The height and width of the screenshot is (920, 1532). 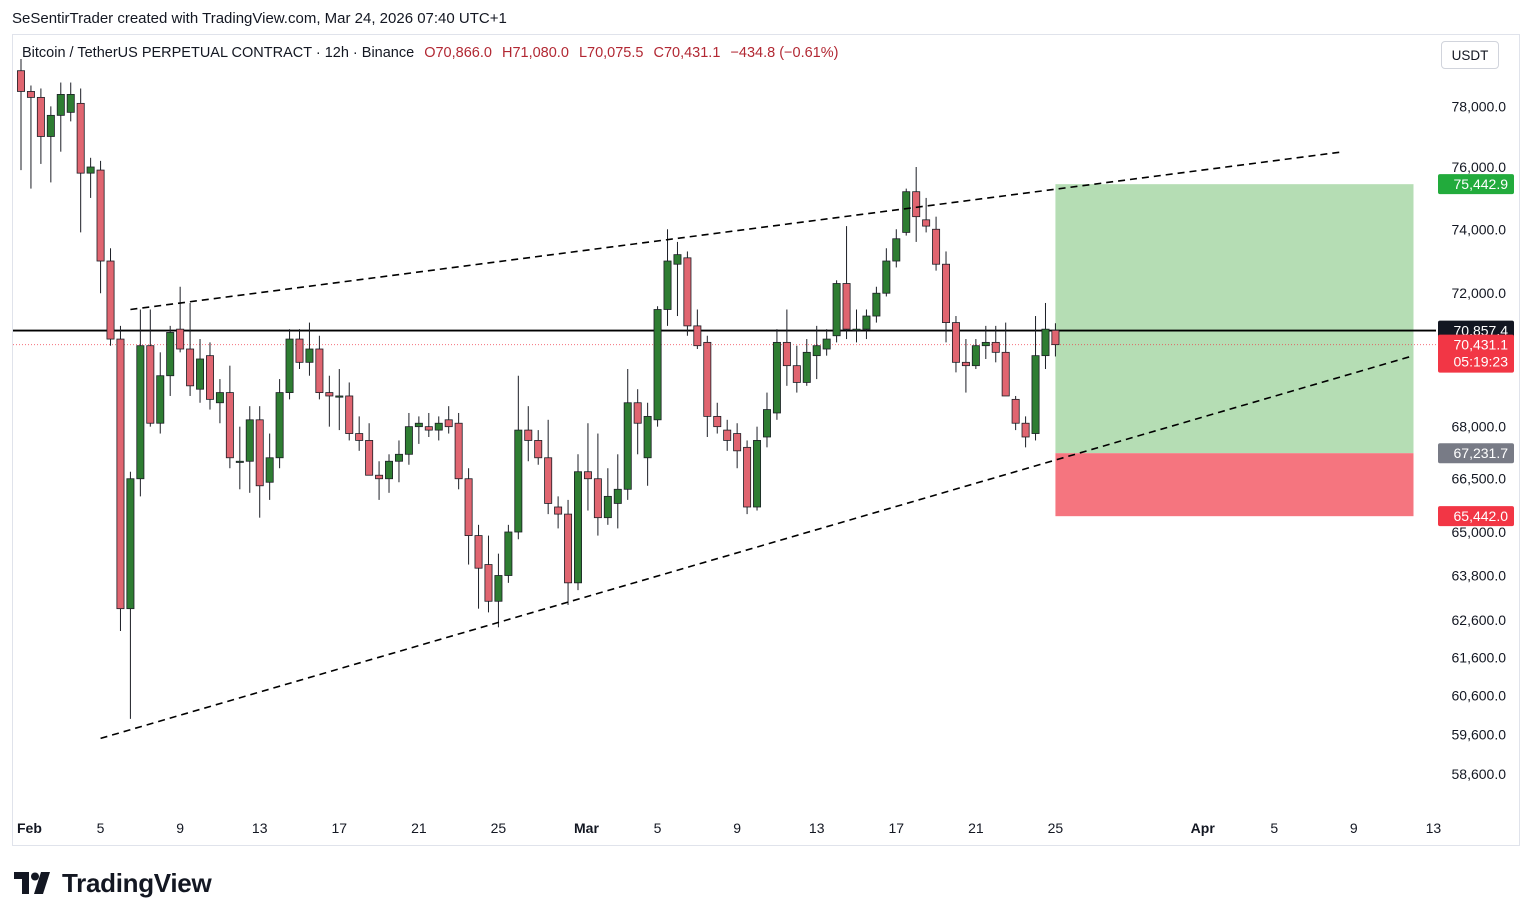 I want to click on currency-button: USDT, so click(x=1470, y=55).